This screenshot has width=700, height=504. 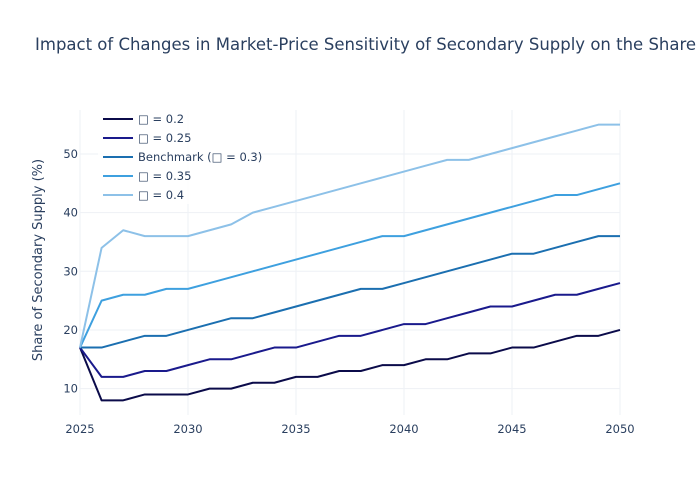 What do you see at coordinates (511, 429) in the screenshot?
I see `x-tick-label: 2045` at bounding box center [511, 429].